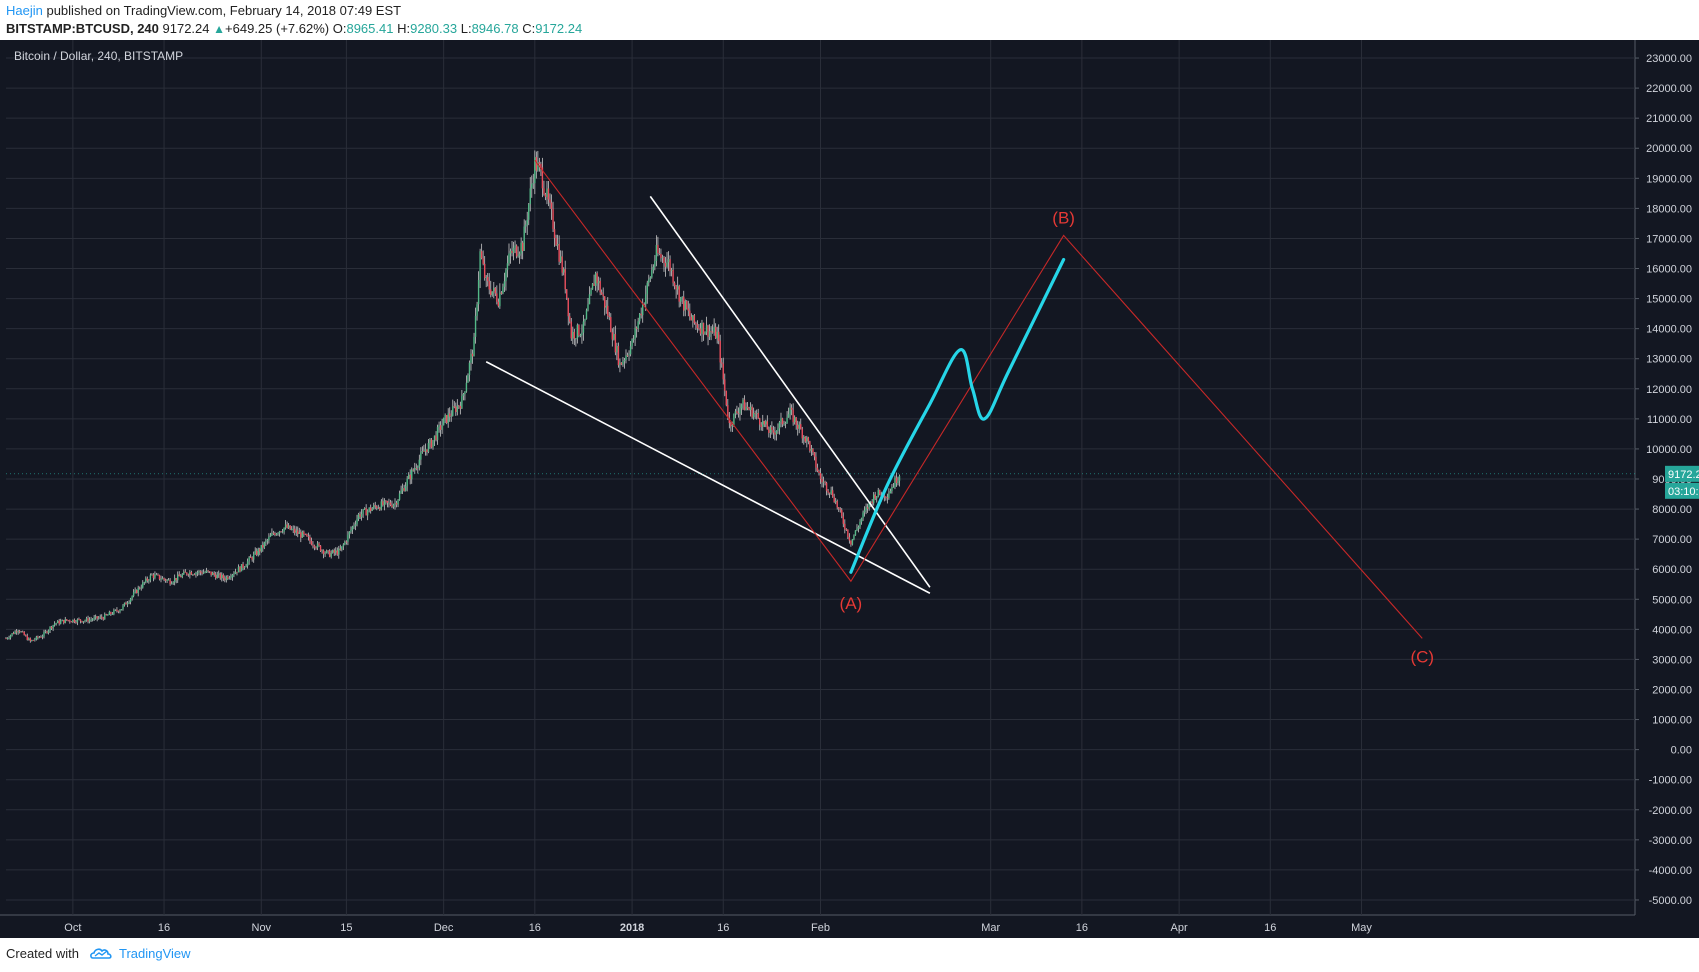 The image size is (1699, 972). Describe the element at coordinates (186, 28) in the screenshot. I see `last-price: 9172.24` at that location.